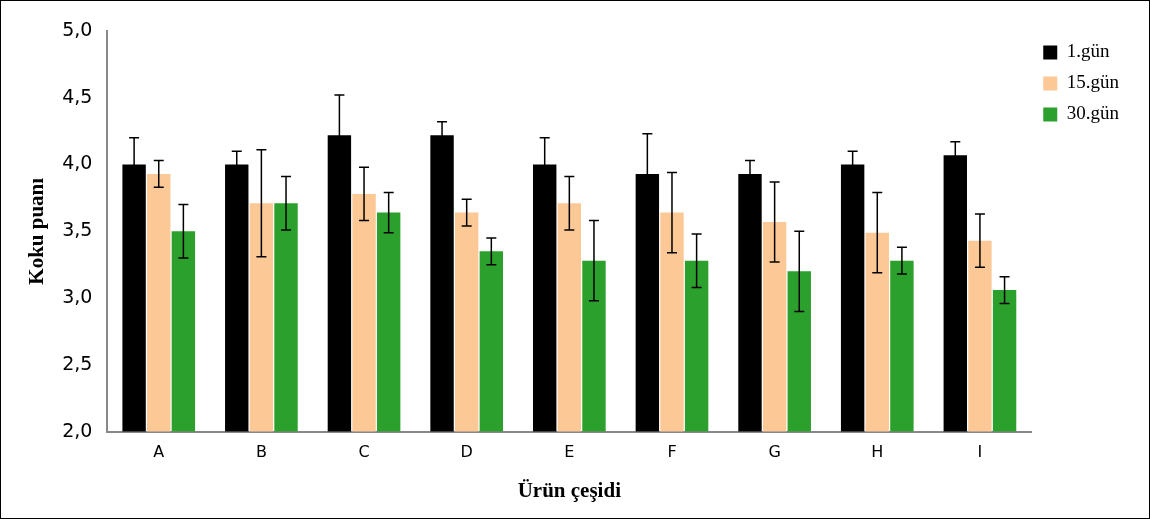  I want to click on x-tick-label: A, so click(159, 452).